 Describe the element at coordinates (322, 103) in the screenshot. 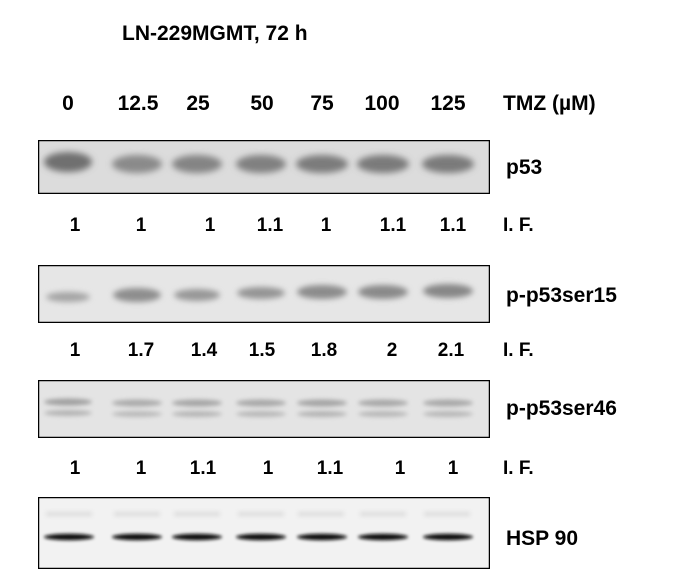

I see `dose-label-75: 75` at that location.